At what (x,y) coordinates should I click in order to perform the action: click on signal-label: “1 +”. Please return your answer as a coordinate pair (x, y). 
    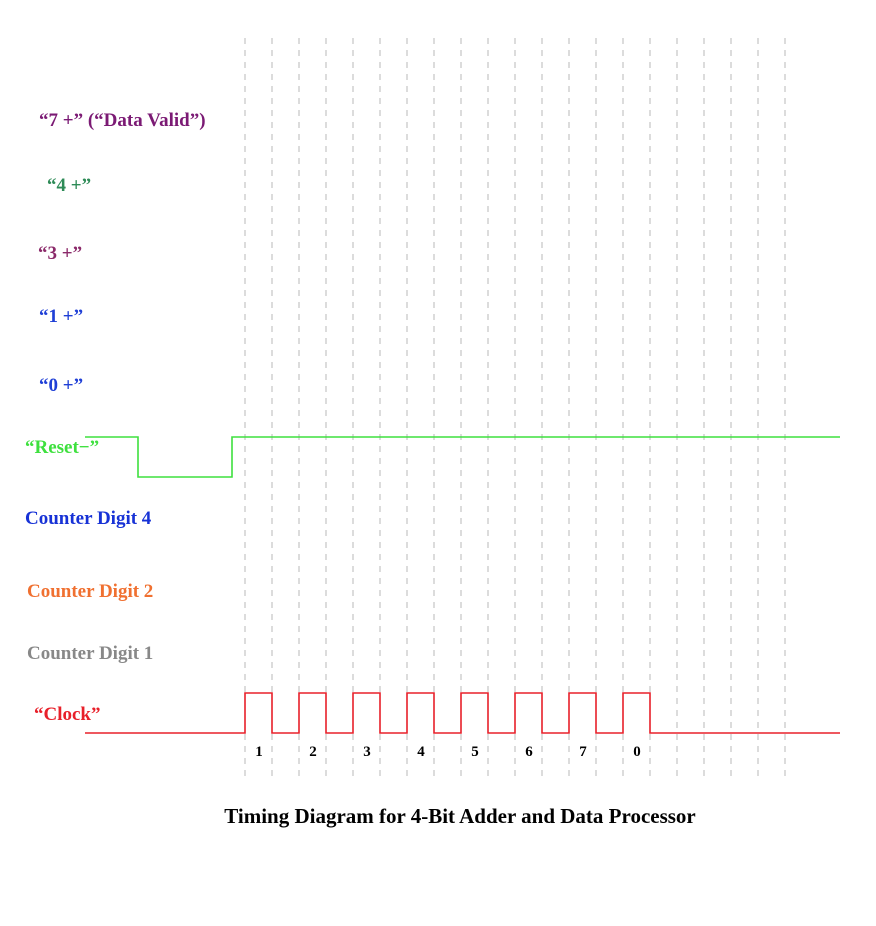
    Looking at the image, I should click on (61, 316).